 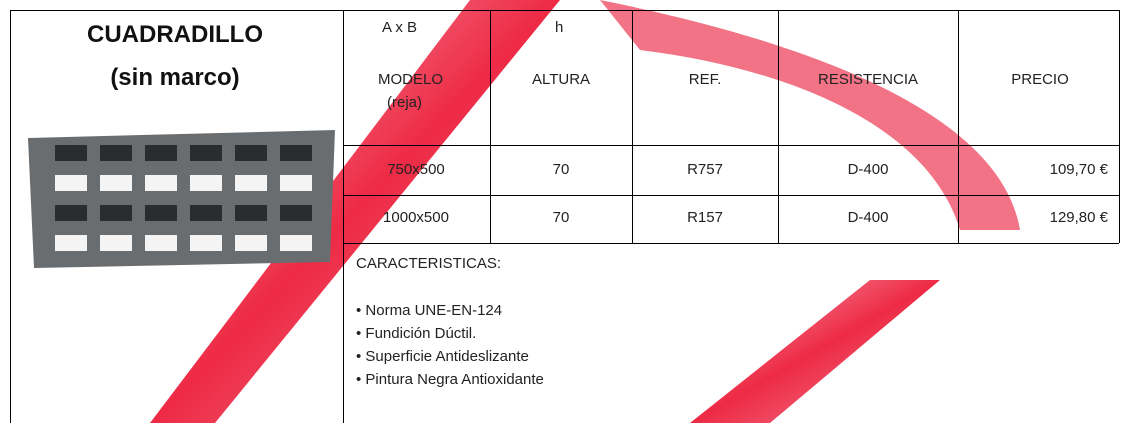 What do you see at coordinates (411, 79) in the screenshot?
I see `header-cell: MODELO` at bounding box center [411, 79].